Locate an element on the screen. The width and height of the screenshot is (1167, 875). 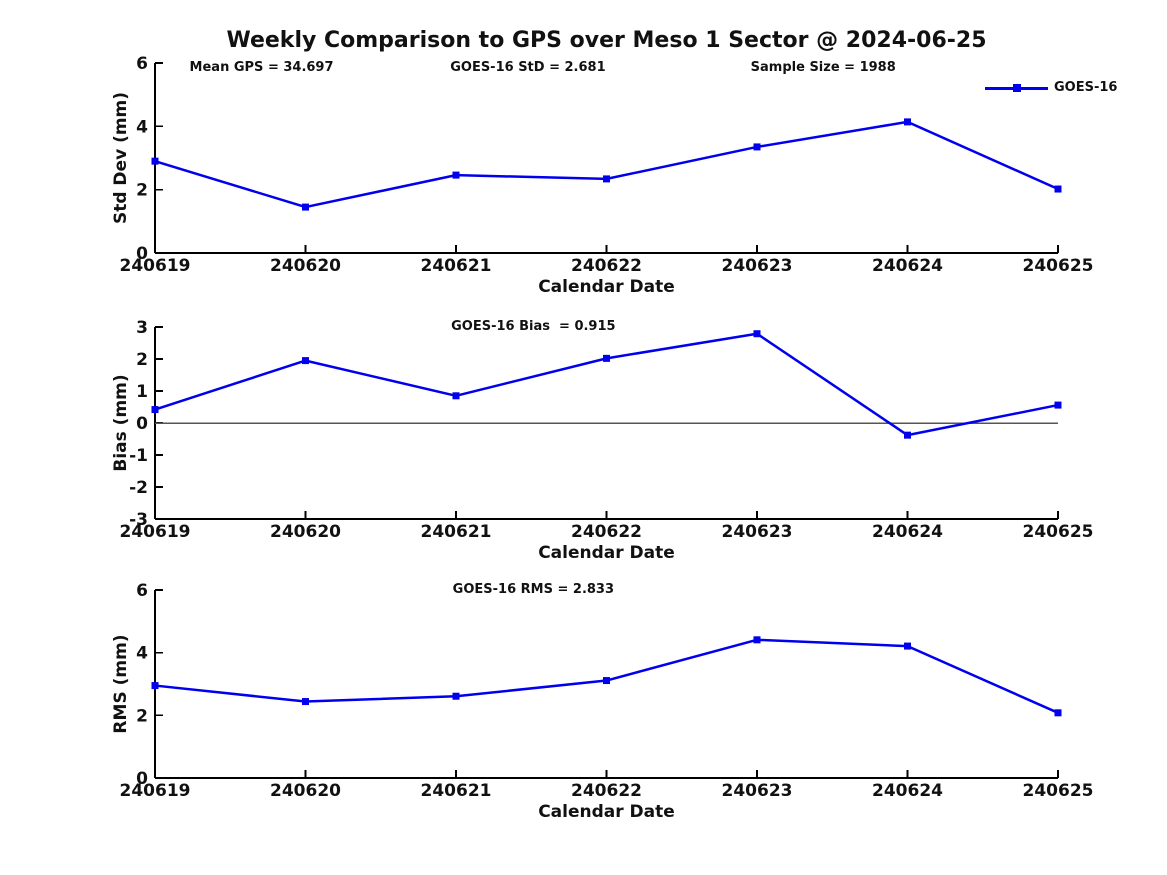
legend-marker-icon is located at coordinates (1017, 88).